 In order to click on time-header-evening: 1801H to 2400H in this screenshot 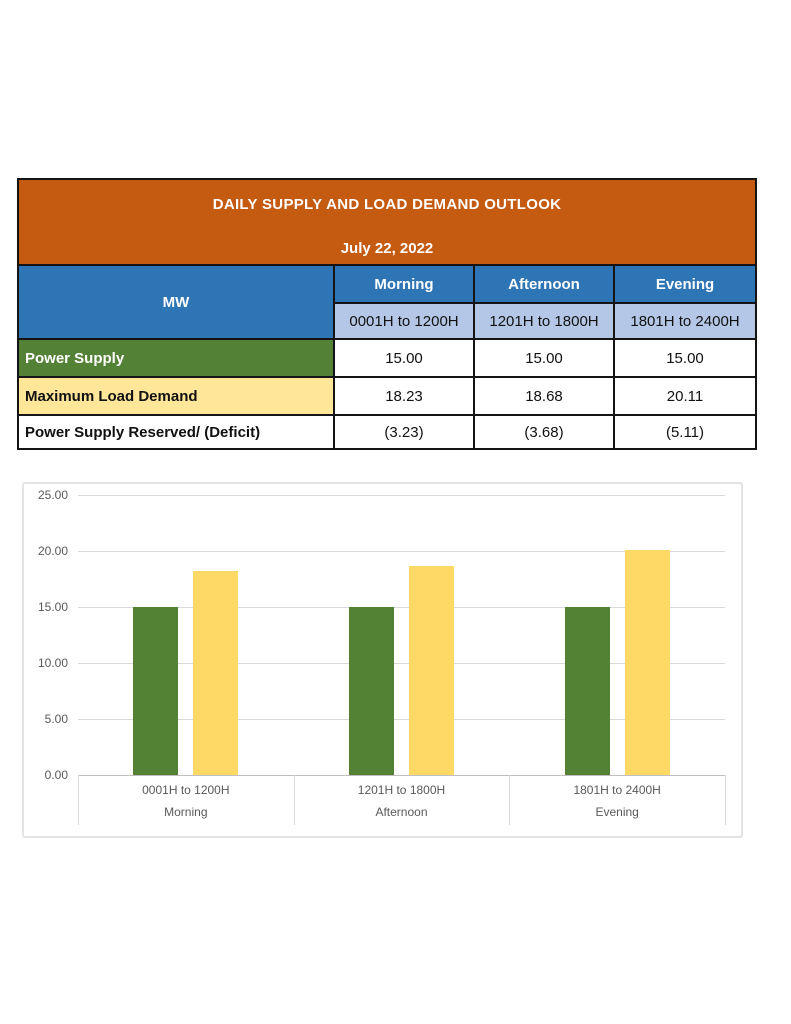, I will do `click(685, 321)`.